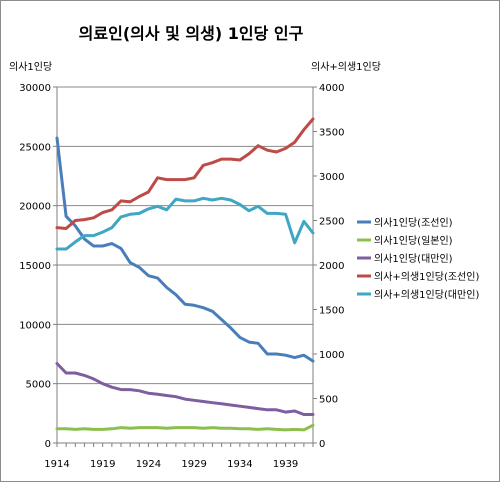 This screenshot has width=500, height=483. I want to click on y-left-tick-label: 20000, so click(35, 207).